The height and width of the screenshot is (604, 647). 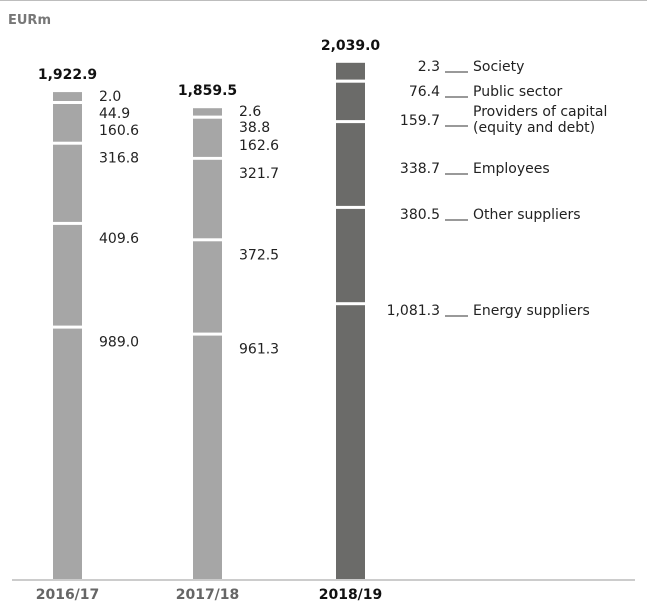 I want to click on segment-value-label: 380.5, so click(x=420, y=215).